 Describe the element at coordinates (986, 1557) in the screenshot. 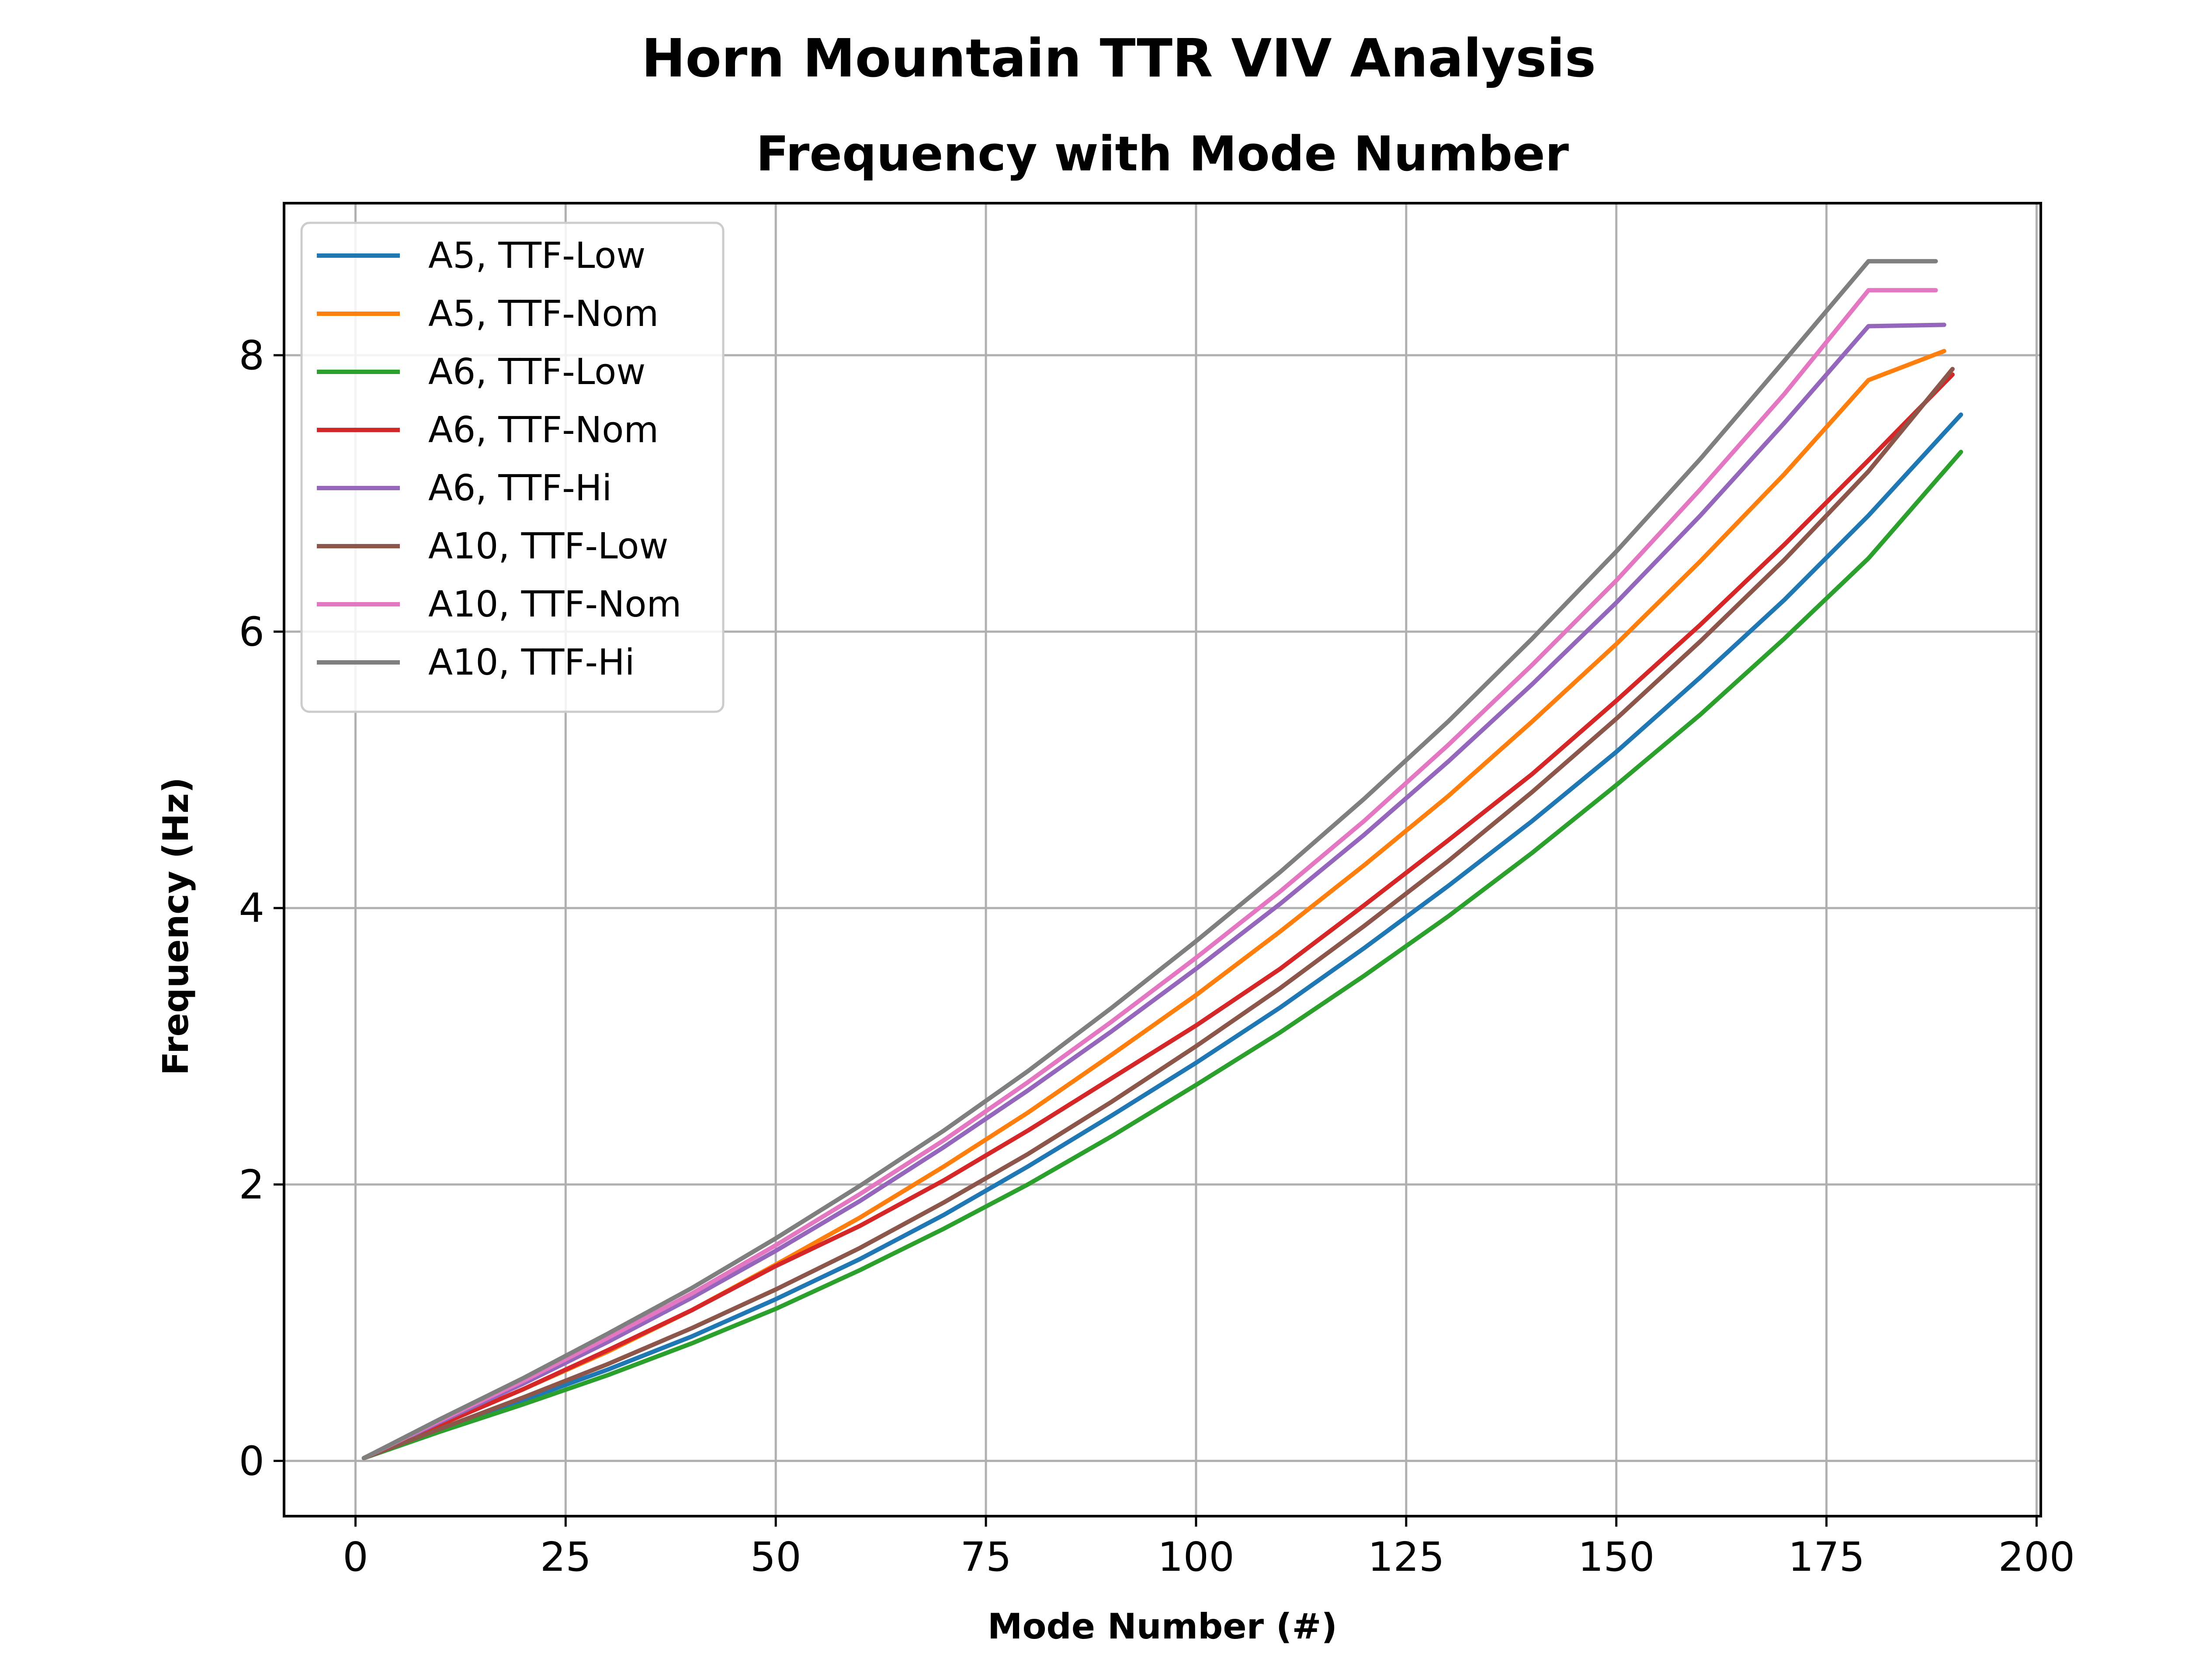

I see `x-tick-label: 75` at that location.